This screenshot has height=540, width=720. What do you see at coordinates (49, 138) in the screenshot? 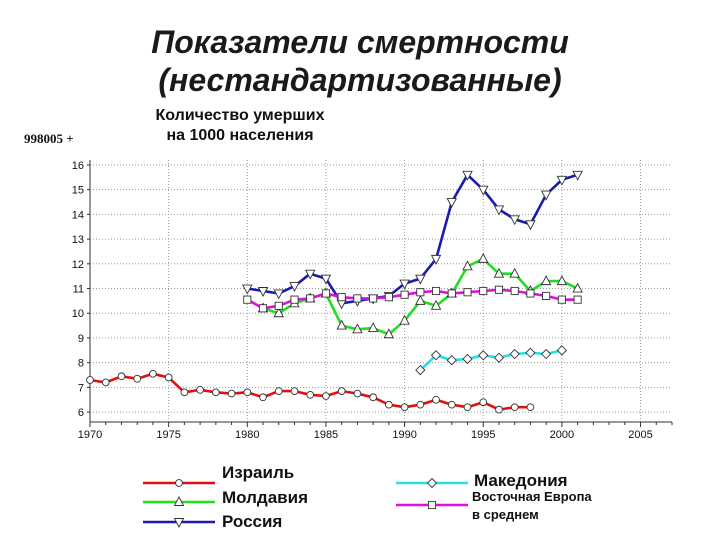
I see `indicator-code: 998005 +` at bounding box center [49, 138].